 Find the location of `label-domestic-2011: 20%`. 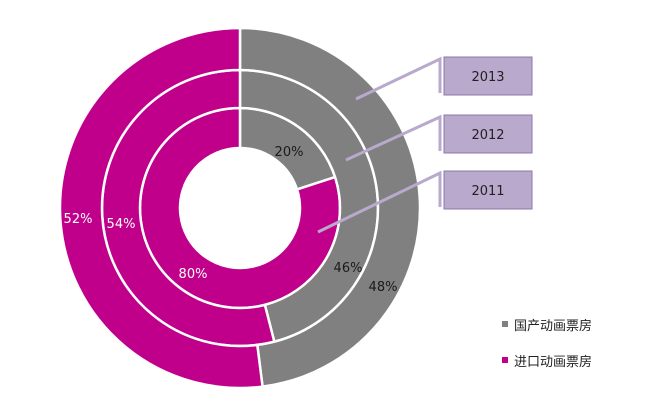

label-domestic-2011: 20% is located at coordinates (289, 152).